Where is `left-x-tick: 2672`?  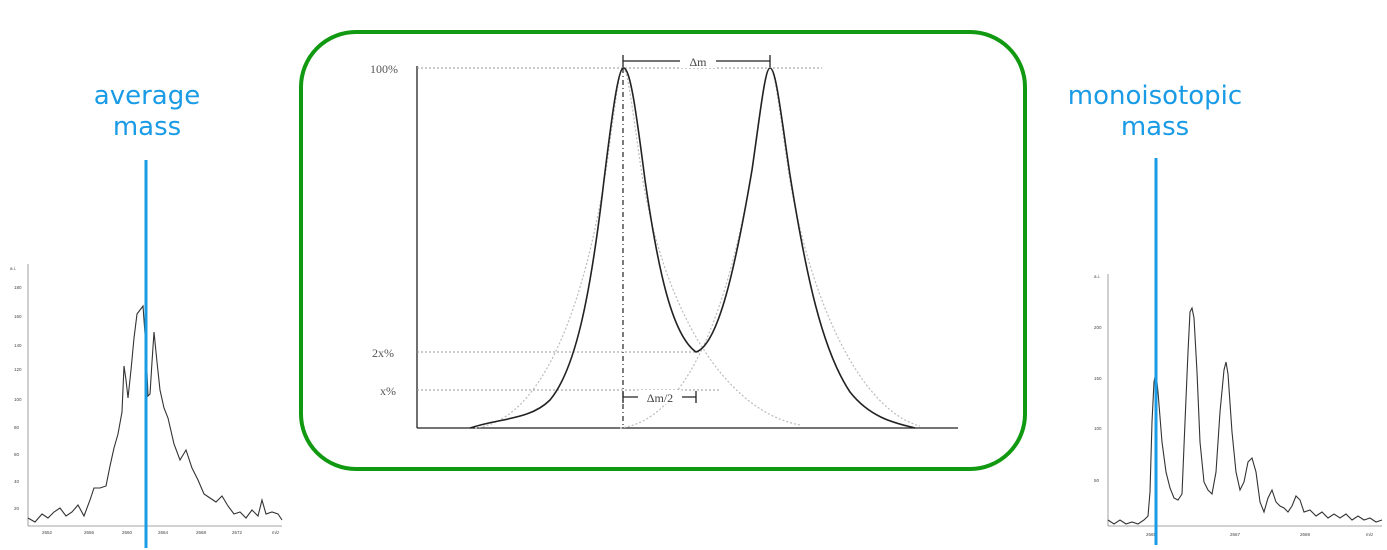 left-x-tick: 2672 is located at coordinates (237, 532).